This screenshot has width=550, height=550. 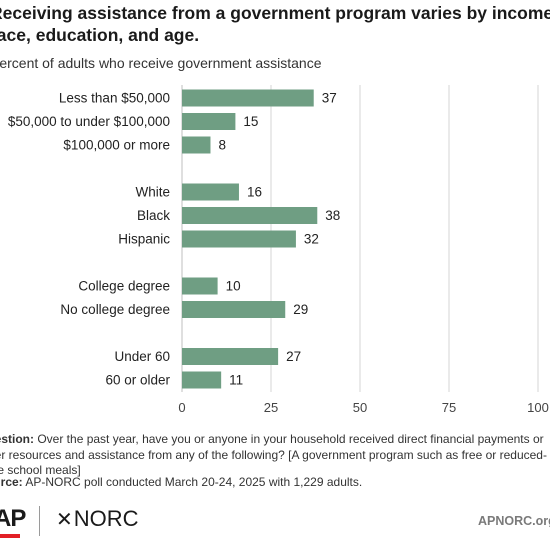 What do you see at coordinates (222, 145) in the screenshot?
I see `data-label: 8` at bounding box center [222, 145].